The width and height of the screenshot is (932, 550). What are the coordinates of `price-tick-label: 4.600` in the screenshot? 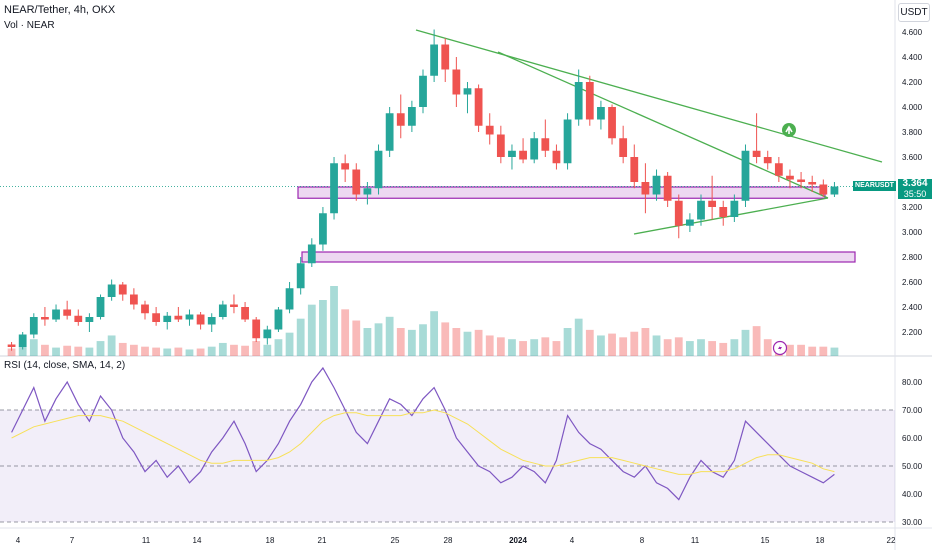 It's located at (912, 32).